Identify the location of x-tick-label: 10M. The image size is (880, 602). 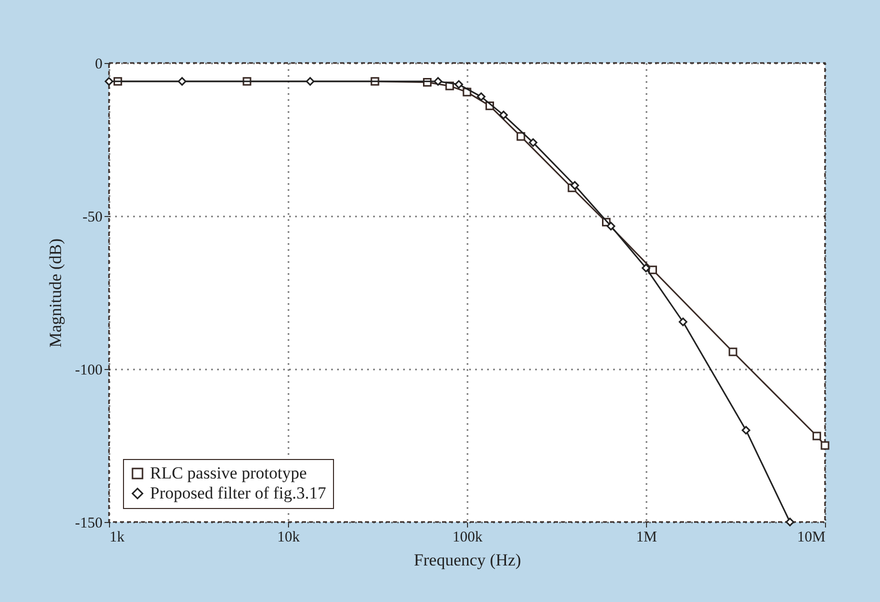
(811, 538).